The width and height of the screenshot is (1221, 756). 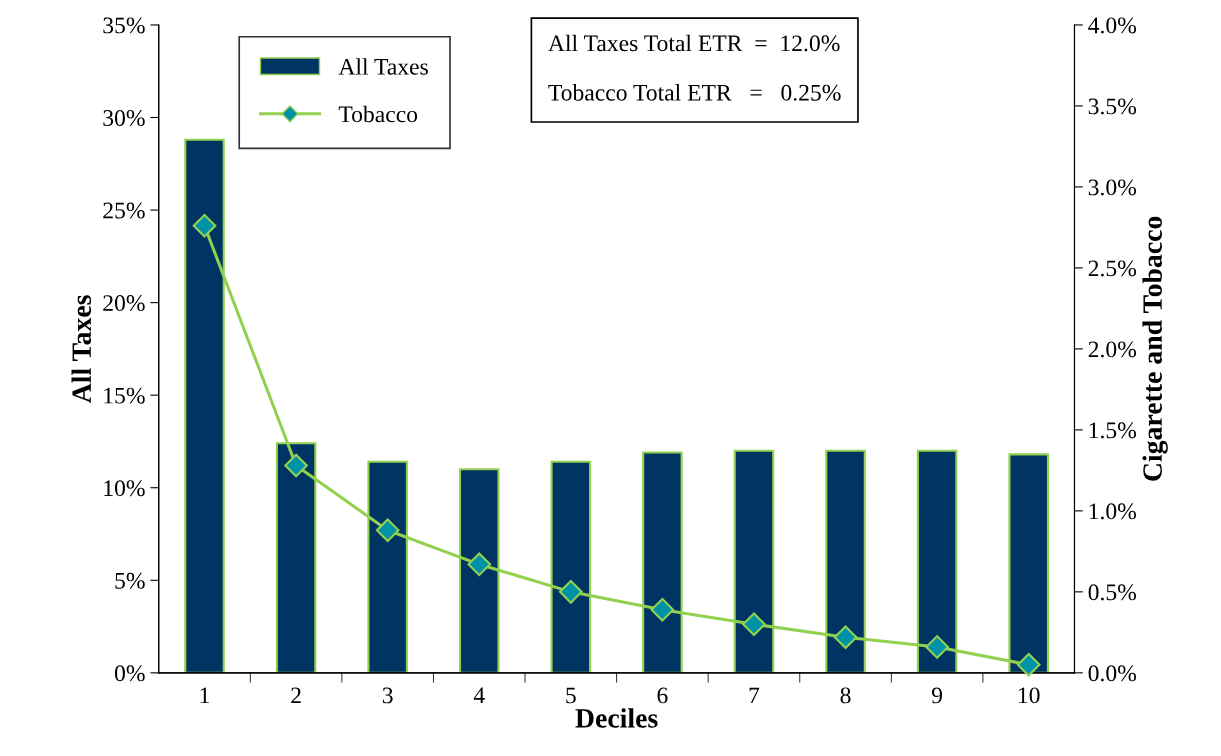 I want to click on y-axis-title: All Taxes, so click(x=81, y=349).